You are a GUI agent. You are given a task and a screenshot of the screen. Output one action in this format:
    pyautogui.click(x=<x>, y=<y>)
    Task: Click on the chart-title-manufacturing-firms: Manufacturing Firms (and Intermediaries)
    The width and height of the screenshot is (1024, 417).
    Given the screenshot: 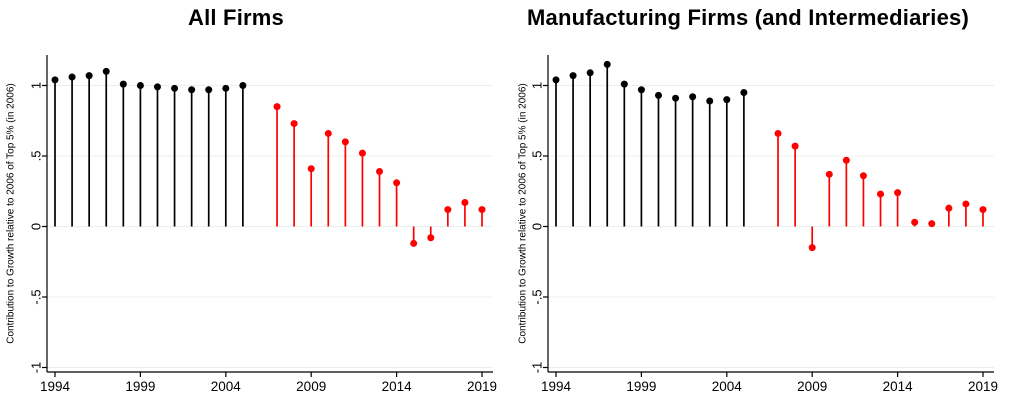 What is the action you would take?
    pyautogui.click(x=748, y=17)
    